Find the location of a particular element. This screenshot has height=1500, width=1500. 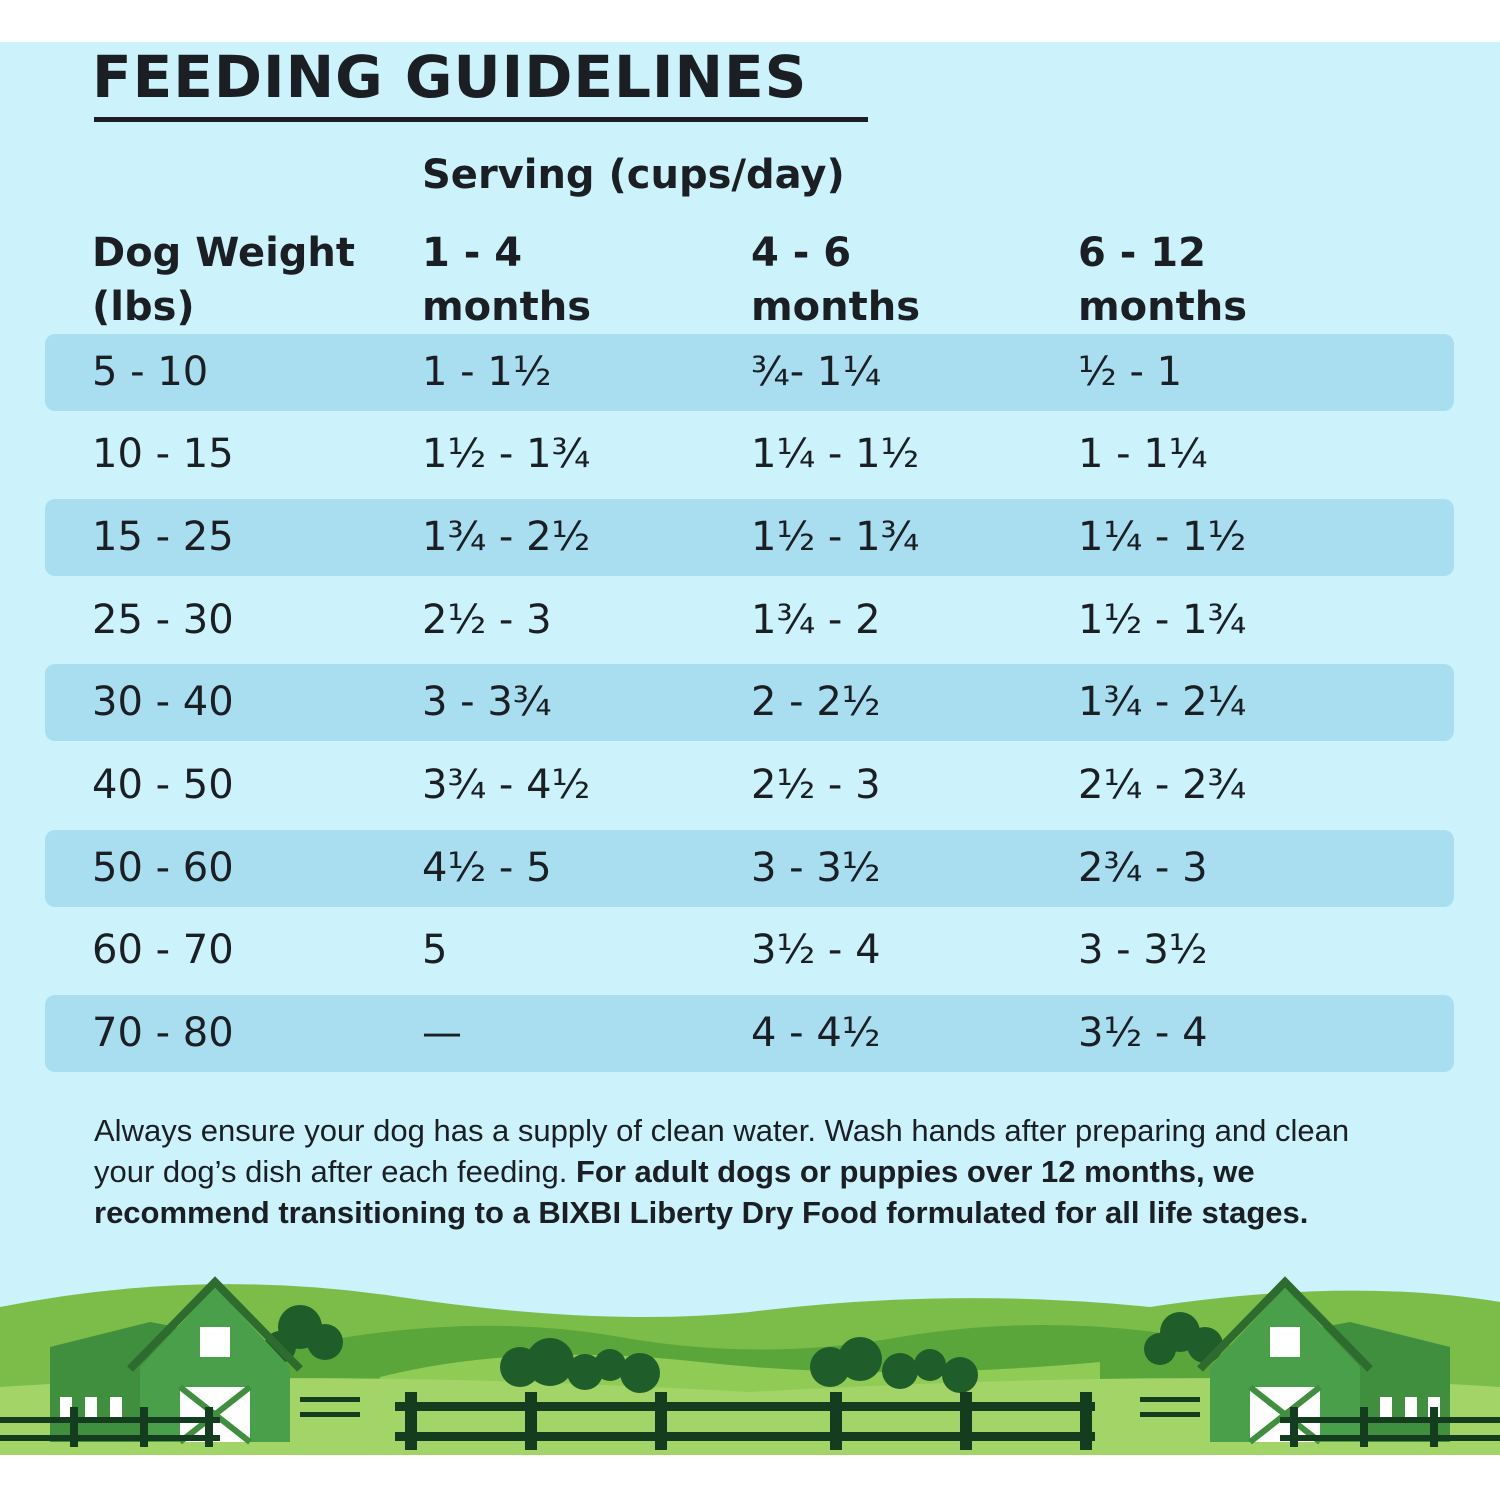

column-header-weight-line2: (lbs) is located at coordinates (143, 307).